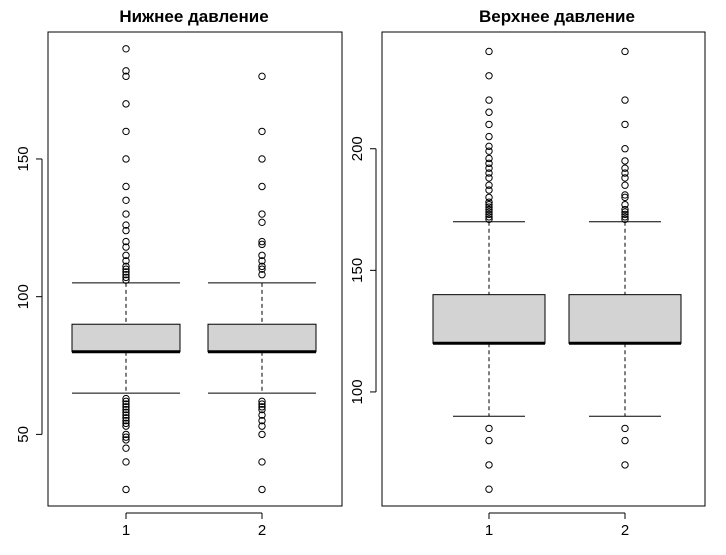  Describe the element at coordinates (193, 16) in the screenshot. I see `chart-title: Нижнее давление` at that location.